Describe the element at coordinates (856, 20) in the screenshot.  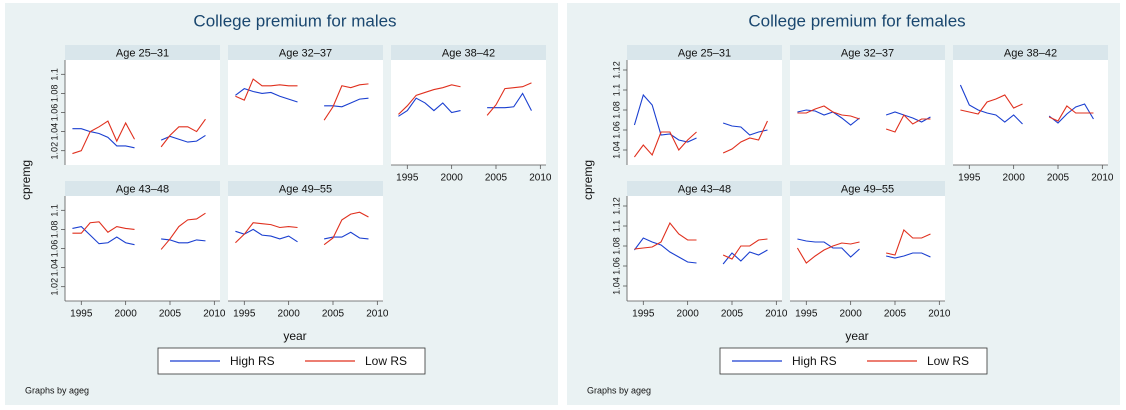
I see `chart-title: College premium for females` at that location.